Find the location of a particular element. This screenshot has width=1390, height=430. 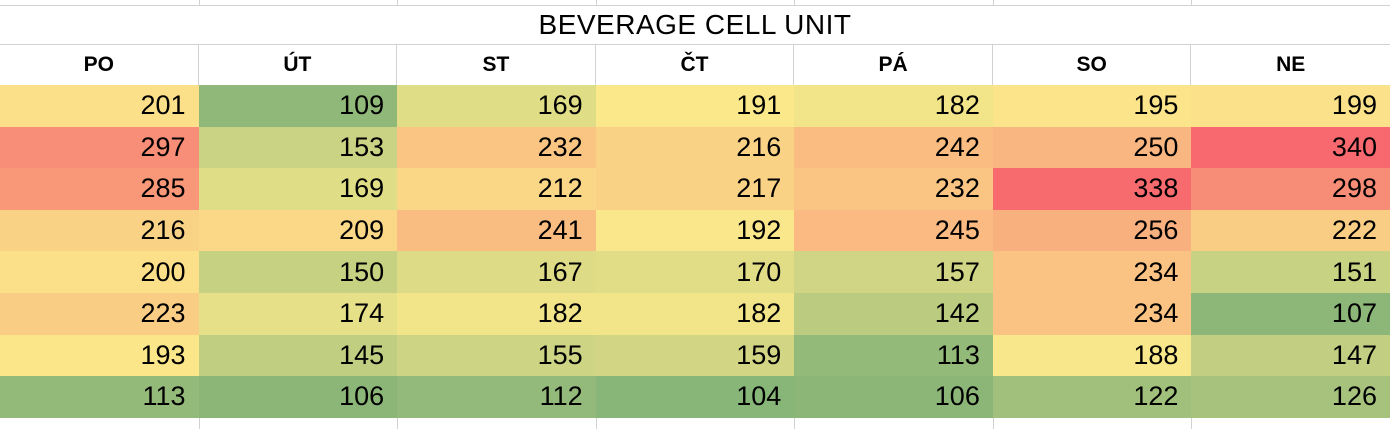

heatmap-cell-ST-row1: 169 is located at coordinates (496, 106).